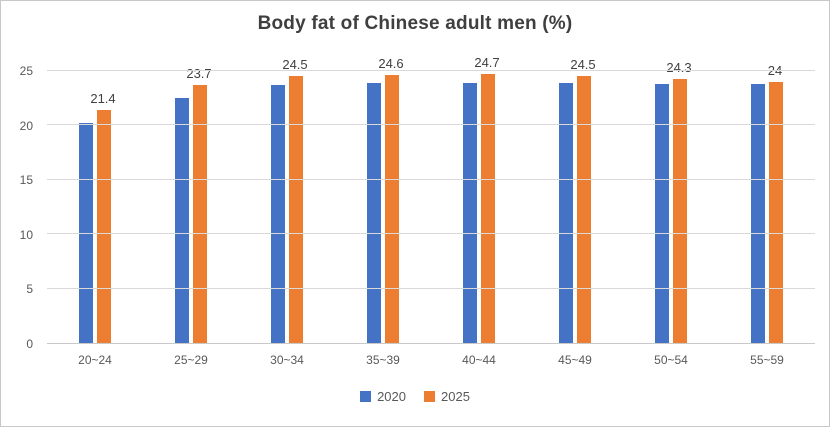 This screenshot has height=427, width=830. I want to click on chart-title: Body fat of Chinese adult men (%), so click(415, 23).